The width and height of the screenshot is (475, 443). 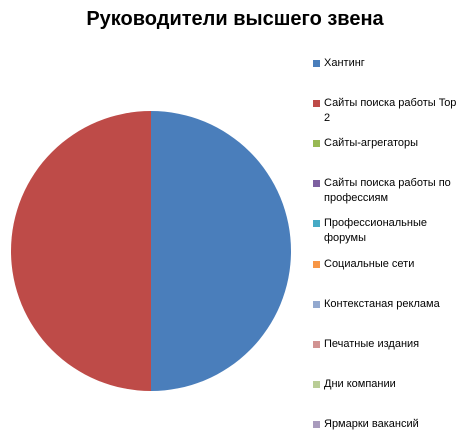 I want to click on legend-item: Профессиональные форумы, so click(x=387, y=231).